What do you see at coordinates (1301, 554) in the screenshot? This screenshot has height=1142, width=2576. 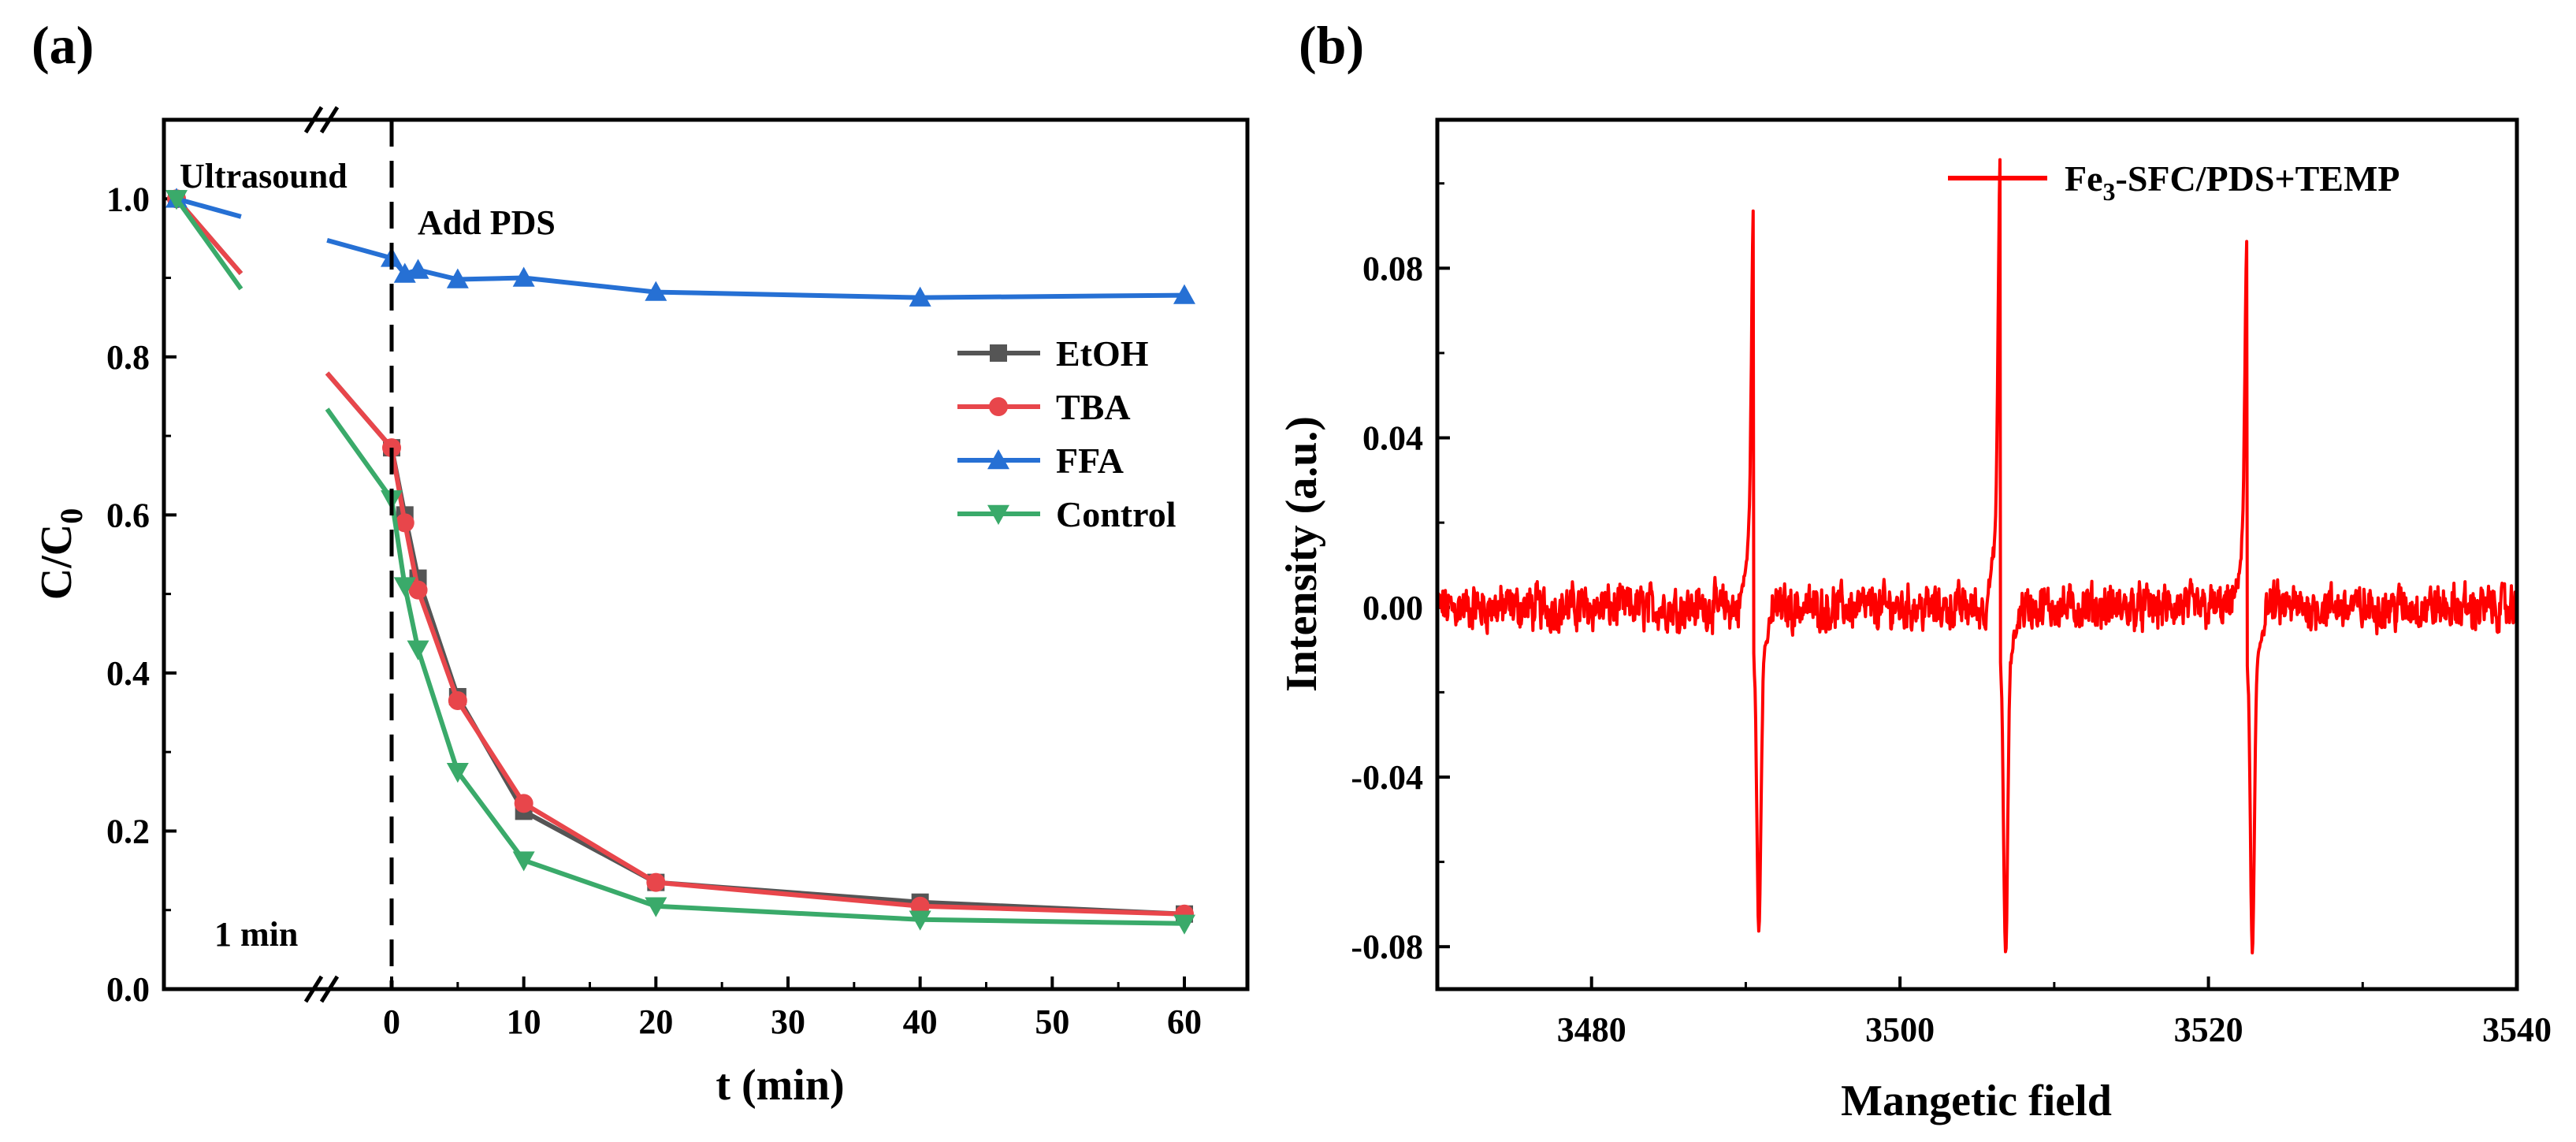 I see `b-y-axis-label: Intensity (a.u.)` at bounding box center [1301, 554].